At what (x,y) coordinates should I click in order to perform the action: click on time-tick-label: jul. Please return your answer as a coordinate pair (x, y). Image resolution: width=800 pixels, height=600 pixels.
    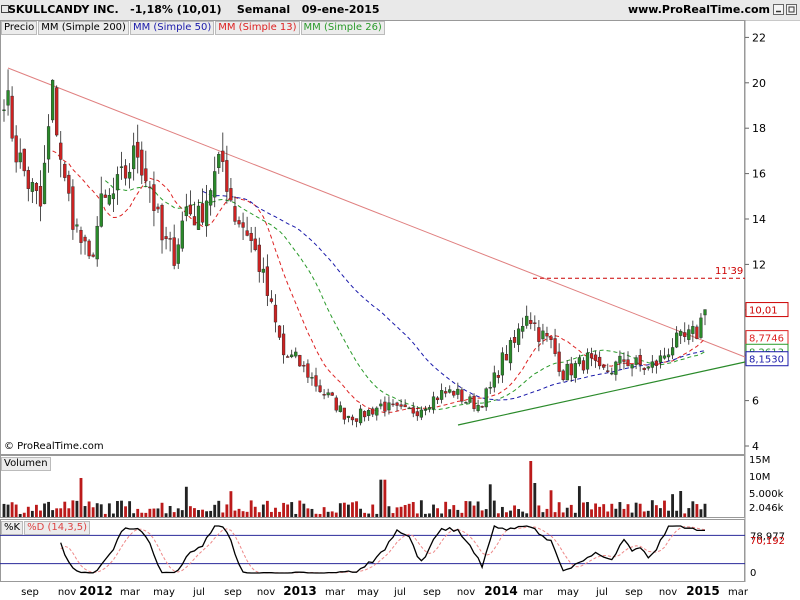
    Looking at the image, I should click on (399, 592).